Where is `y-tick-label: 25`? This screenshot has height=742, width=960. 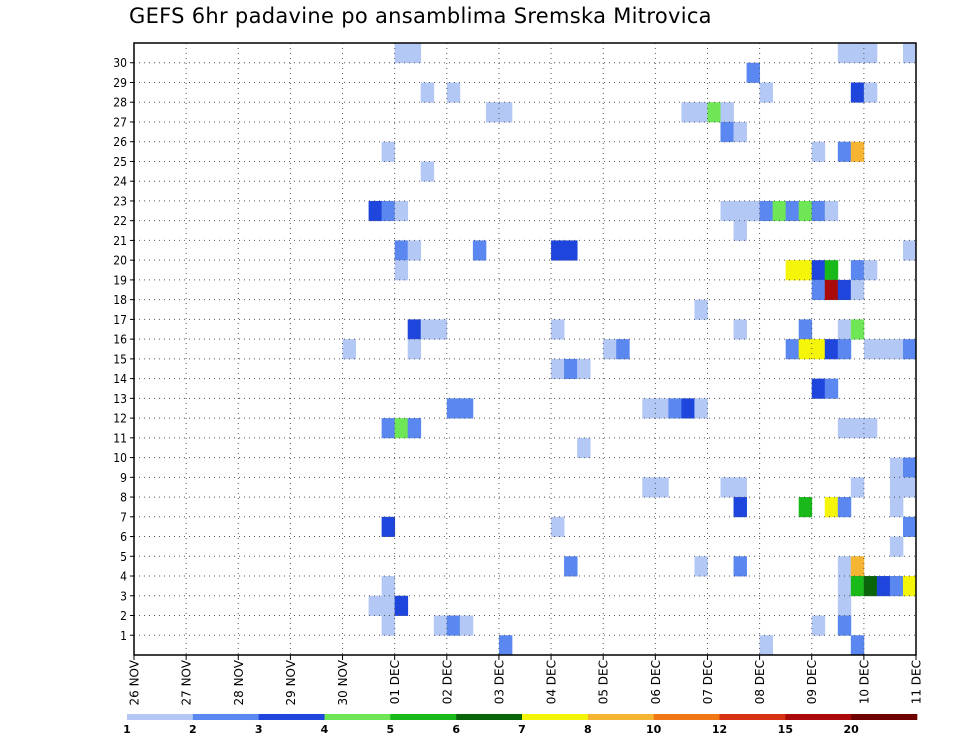
y-tick-label: 25 is located at coordinates (120, 162).